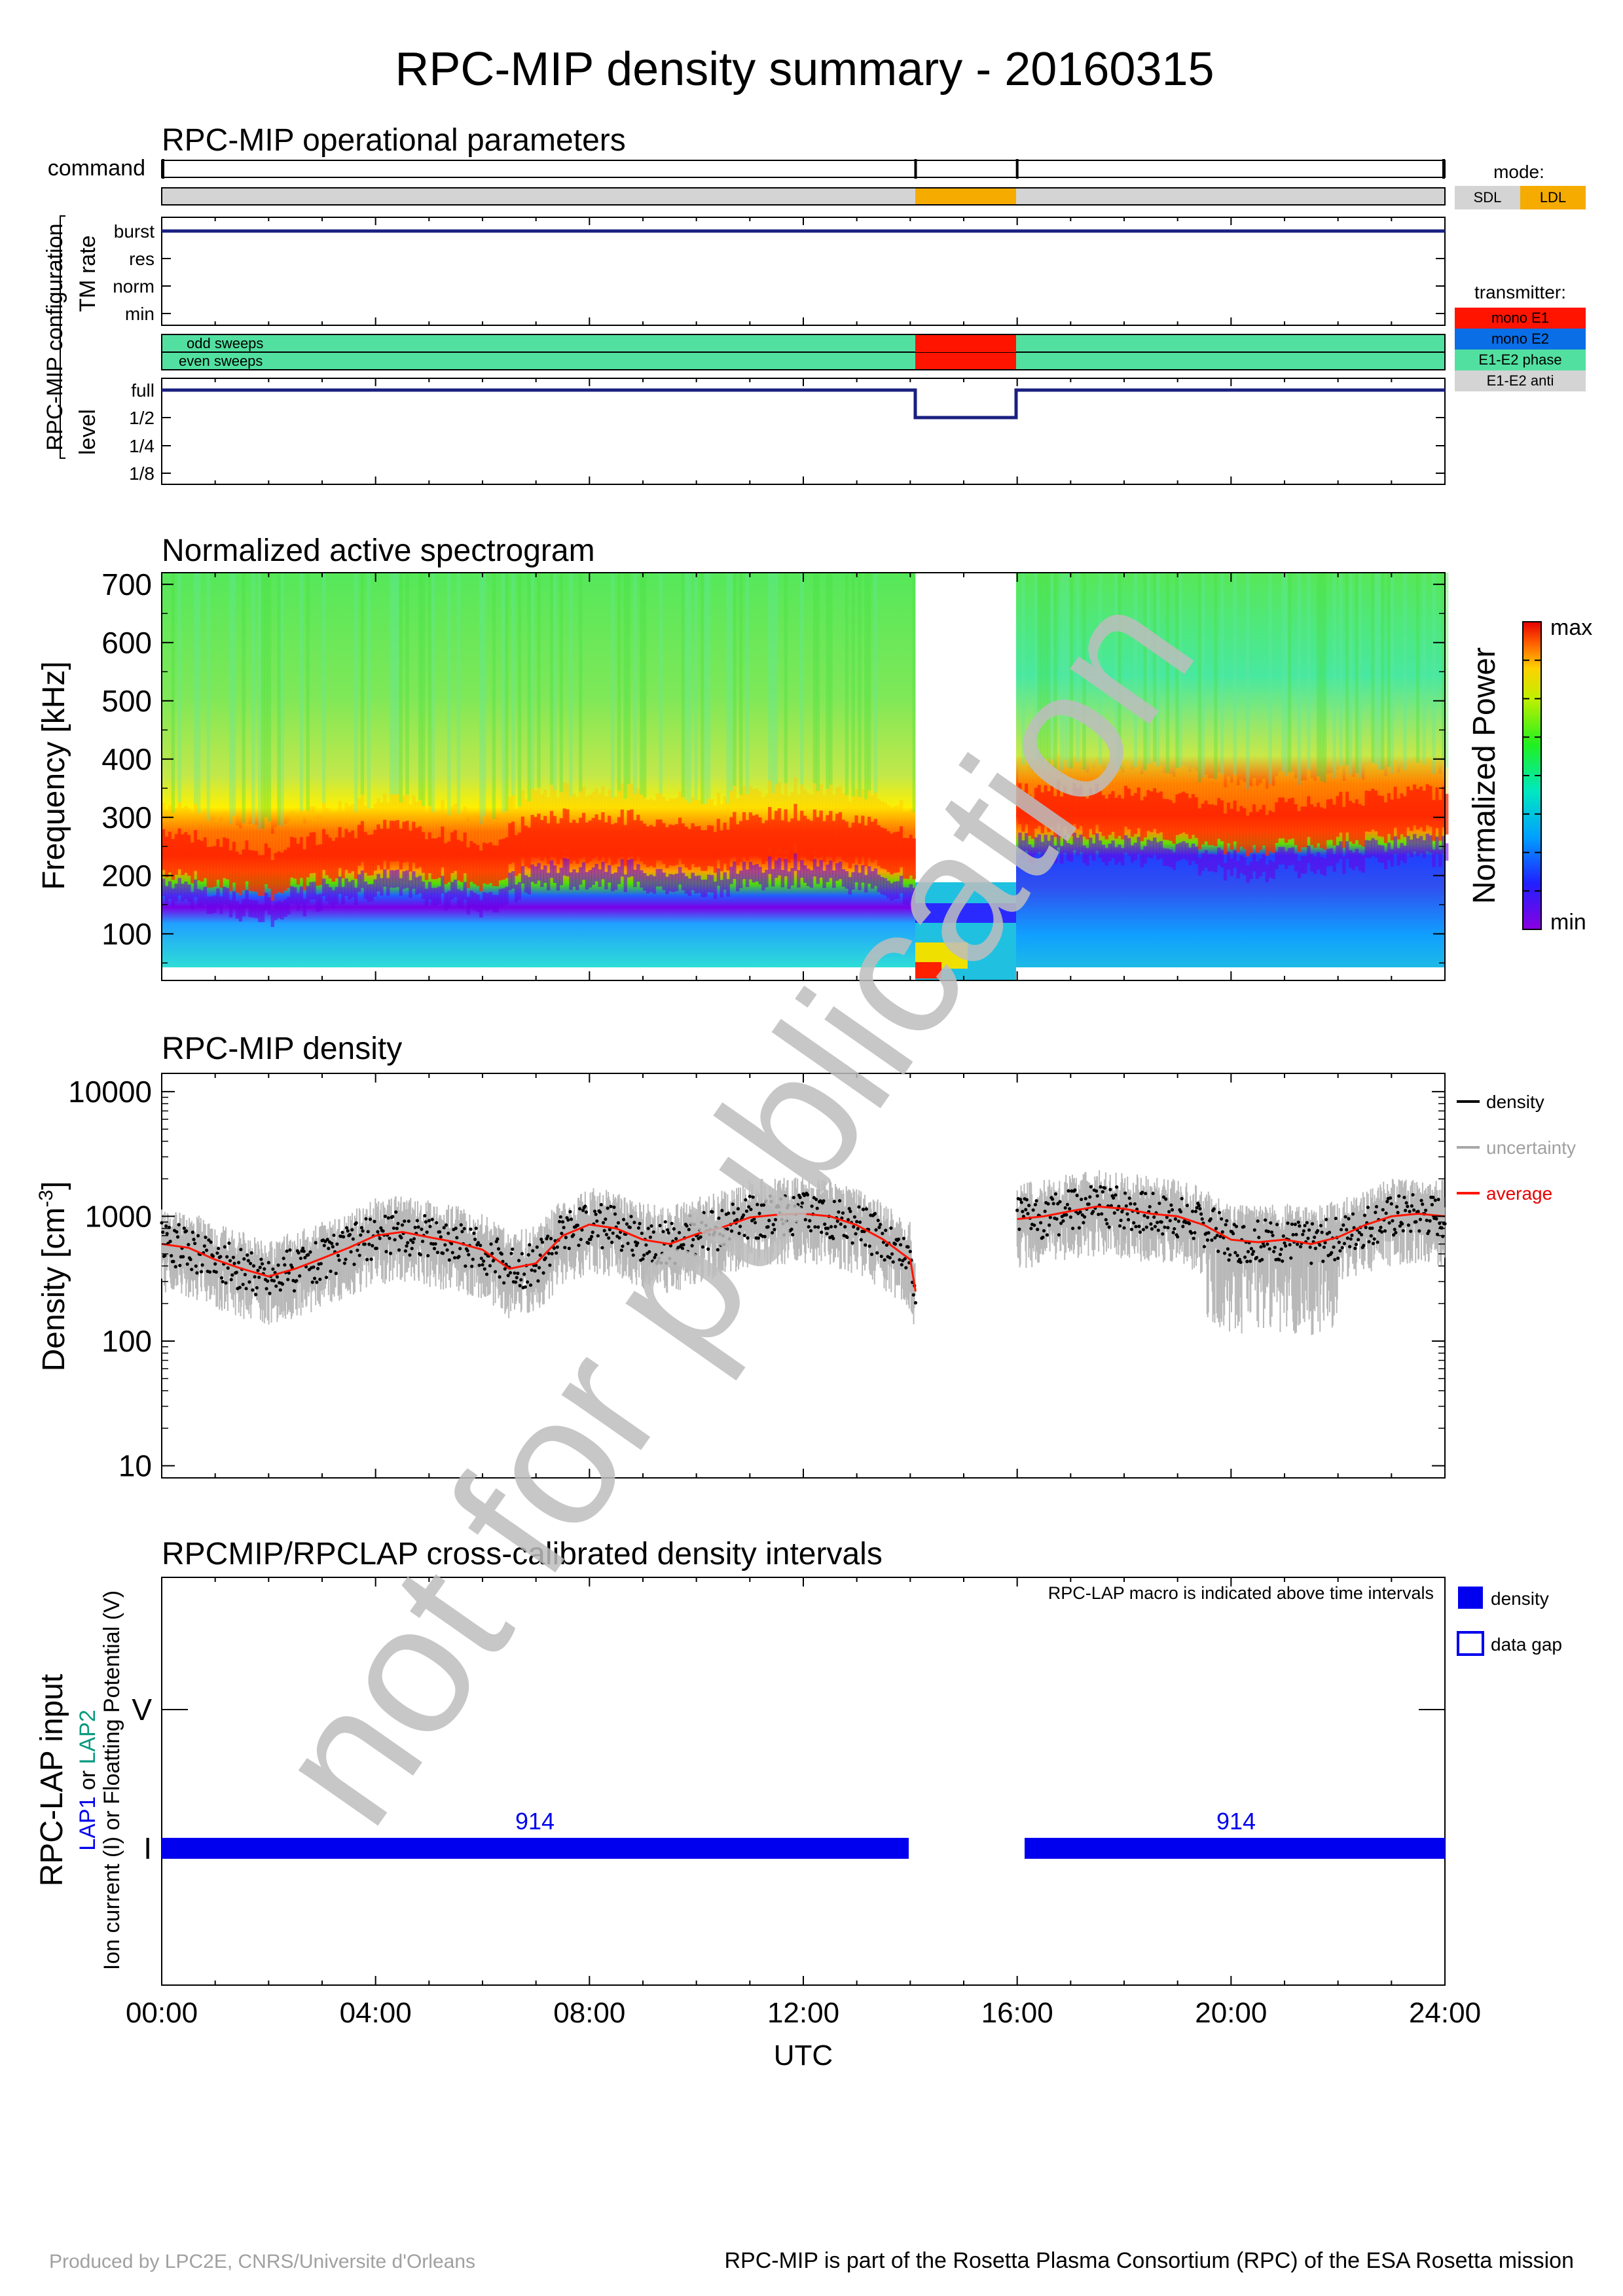  What do you see at coordinates (803, 2013) in the screenshot?
I see `time-axis-labels: 00:00 04:00 08:00 12:00 16:00 20:00 24:00` at bounding box center [803, 2013].